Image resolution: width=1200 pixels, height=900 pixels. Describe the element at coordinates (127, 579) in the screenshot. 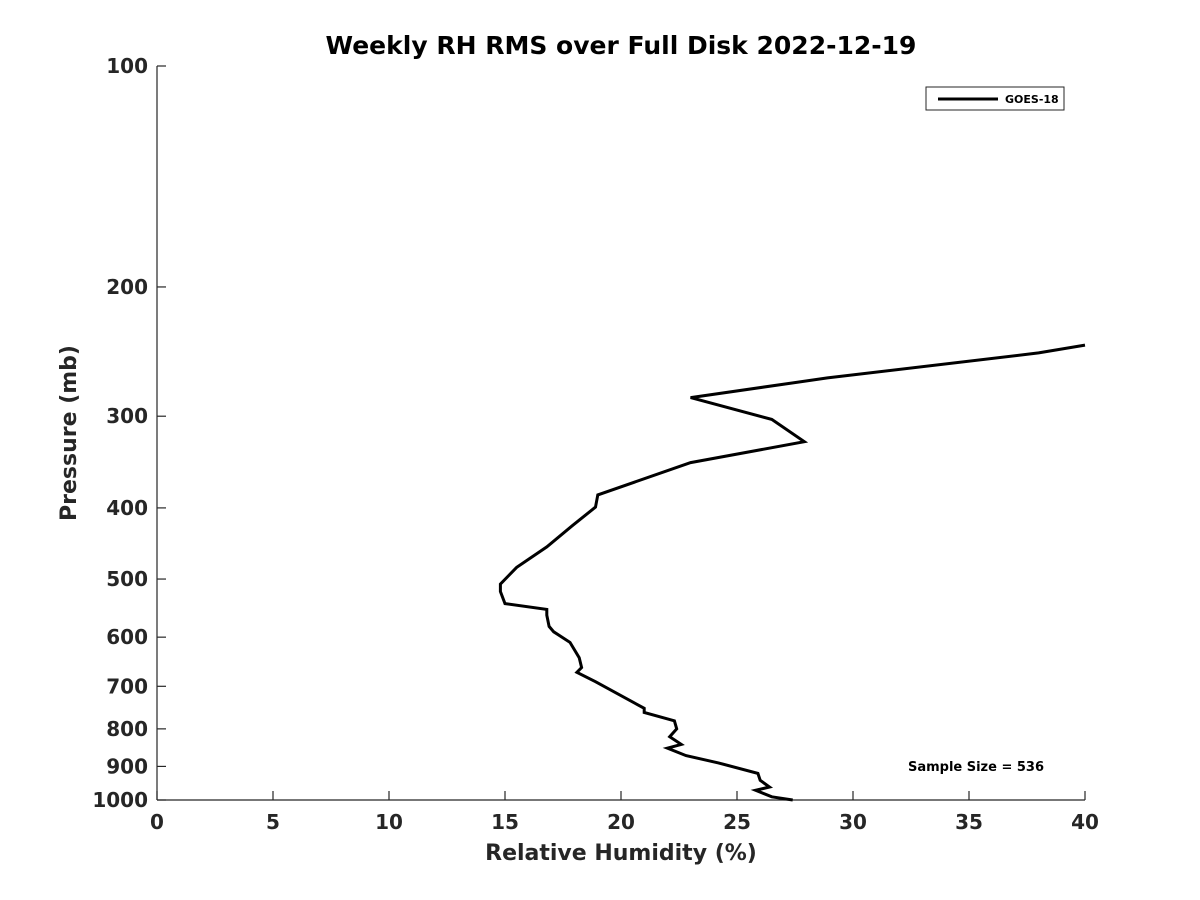

I see `y-tick-label: 500` at that location.